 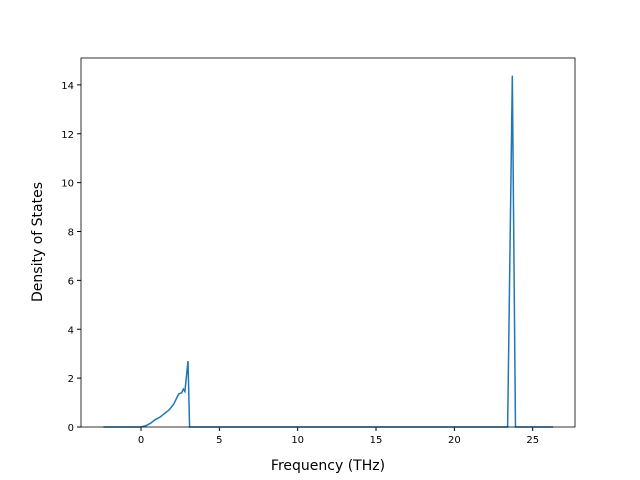 I want to click on x-tick-label: 10, so click(x=297, y=440).